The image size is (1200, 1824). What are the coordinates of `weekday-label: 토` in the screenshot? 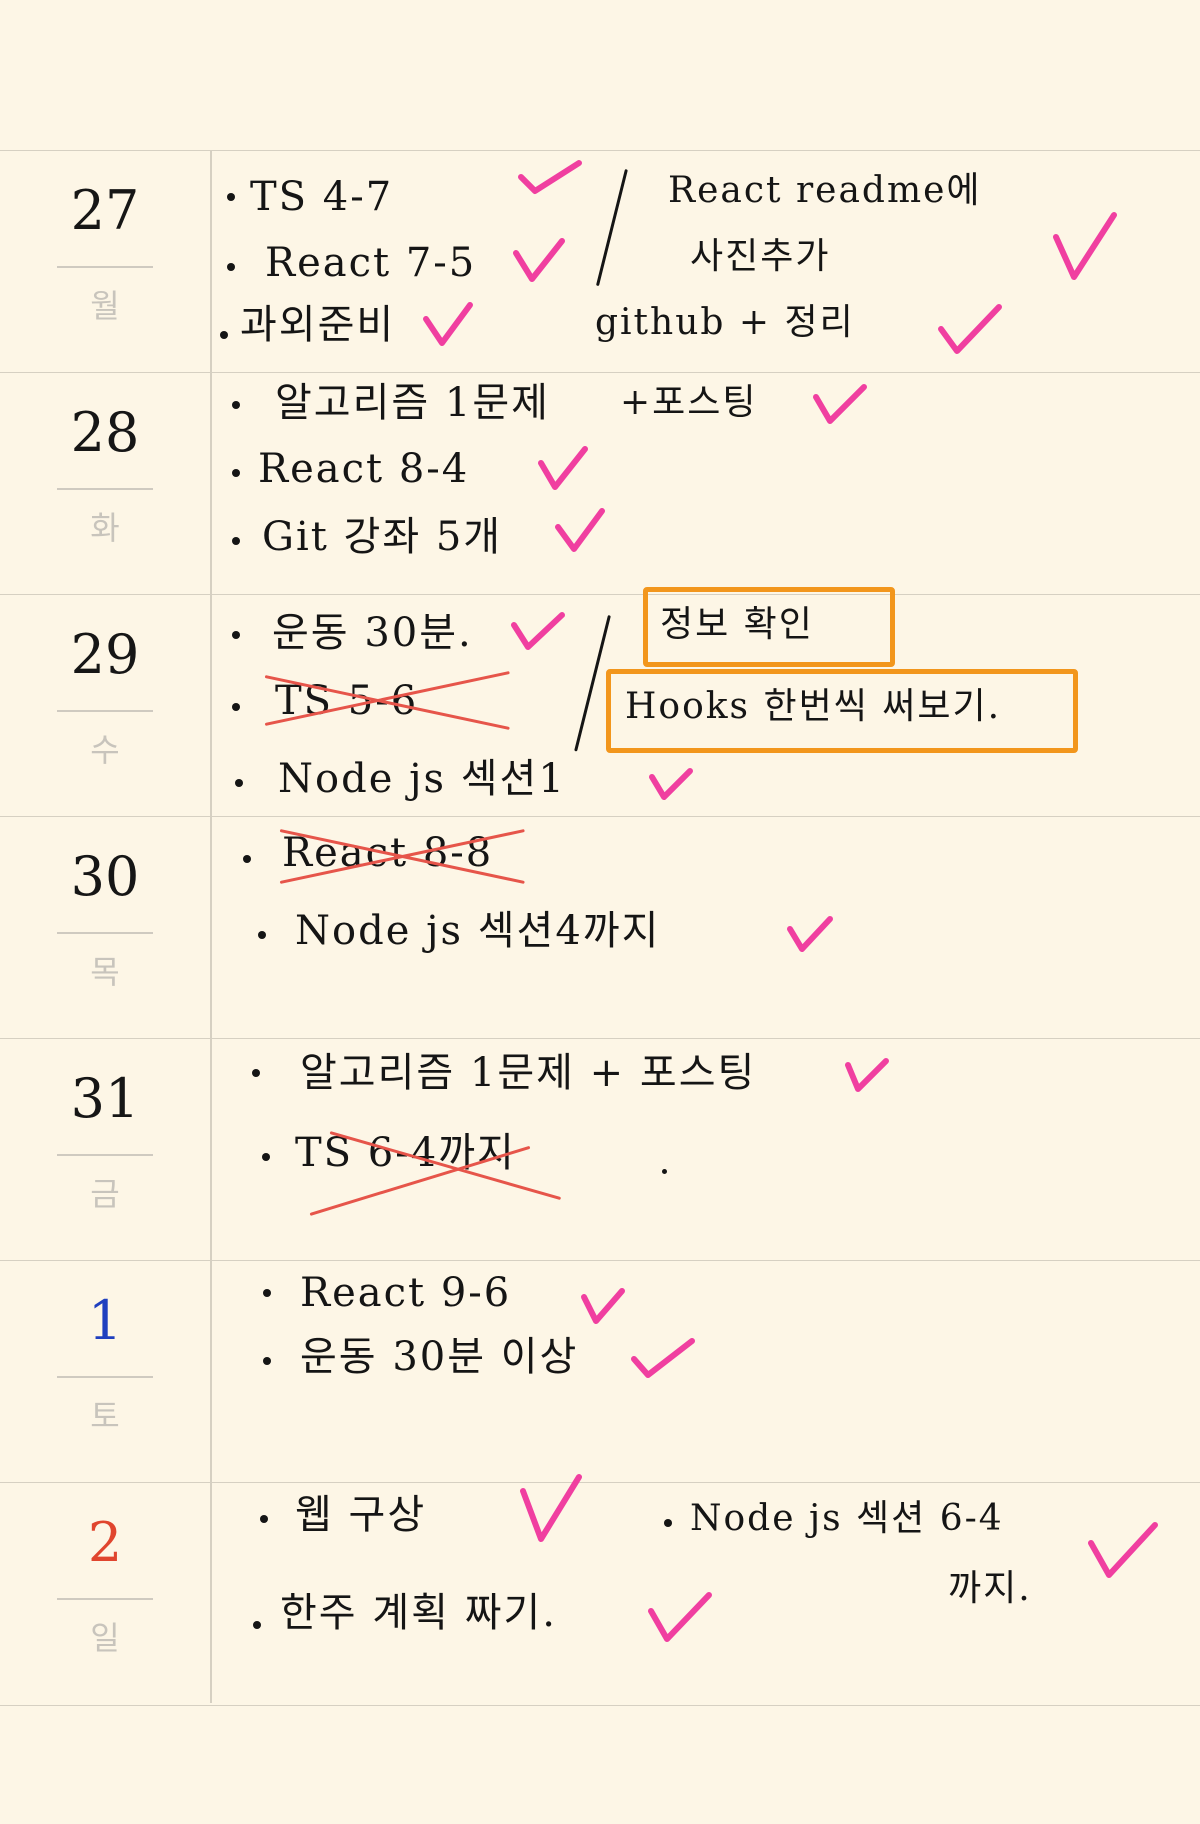 It's located at (105, 1416).